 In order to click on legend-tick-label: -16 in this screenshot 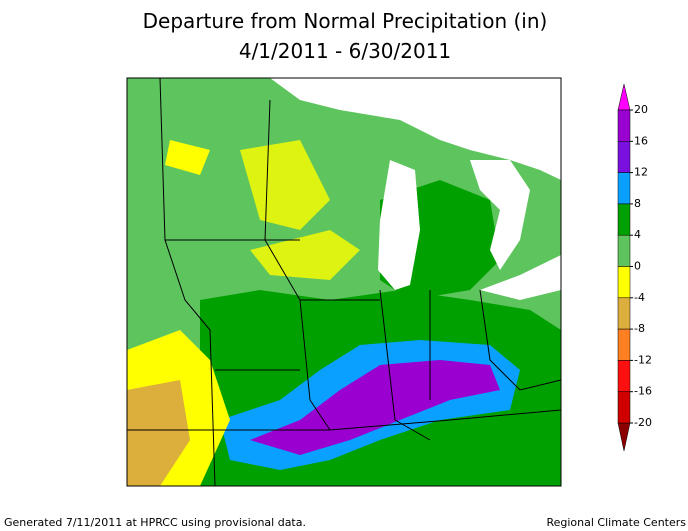, I will do `click(643, 391)`.